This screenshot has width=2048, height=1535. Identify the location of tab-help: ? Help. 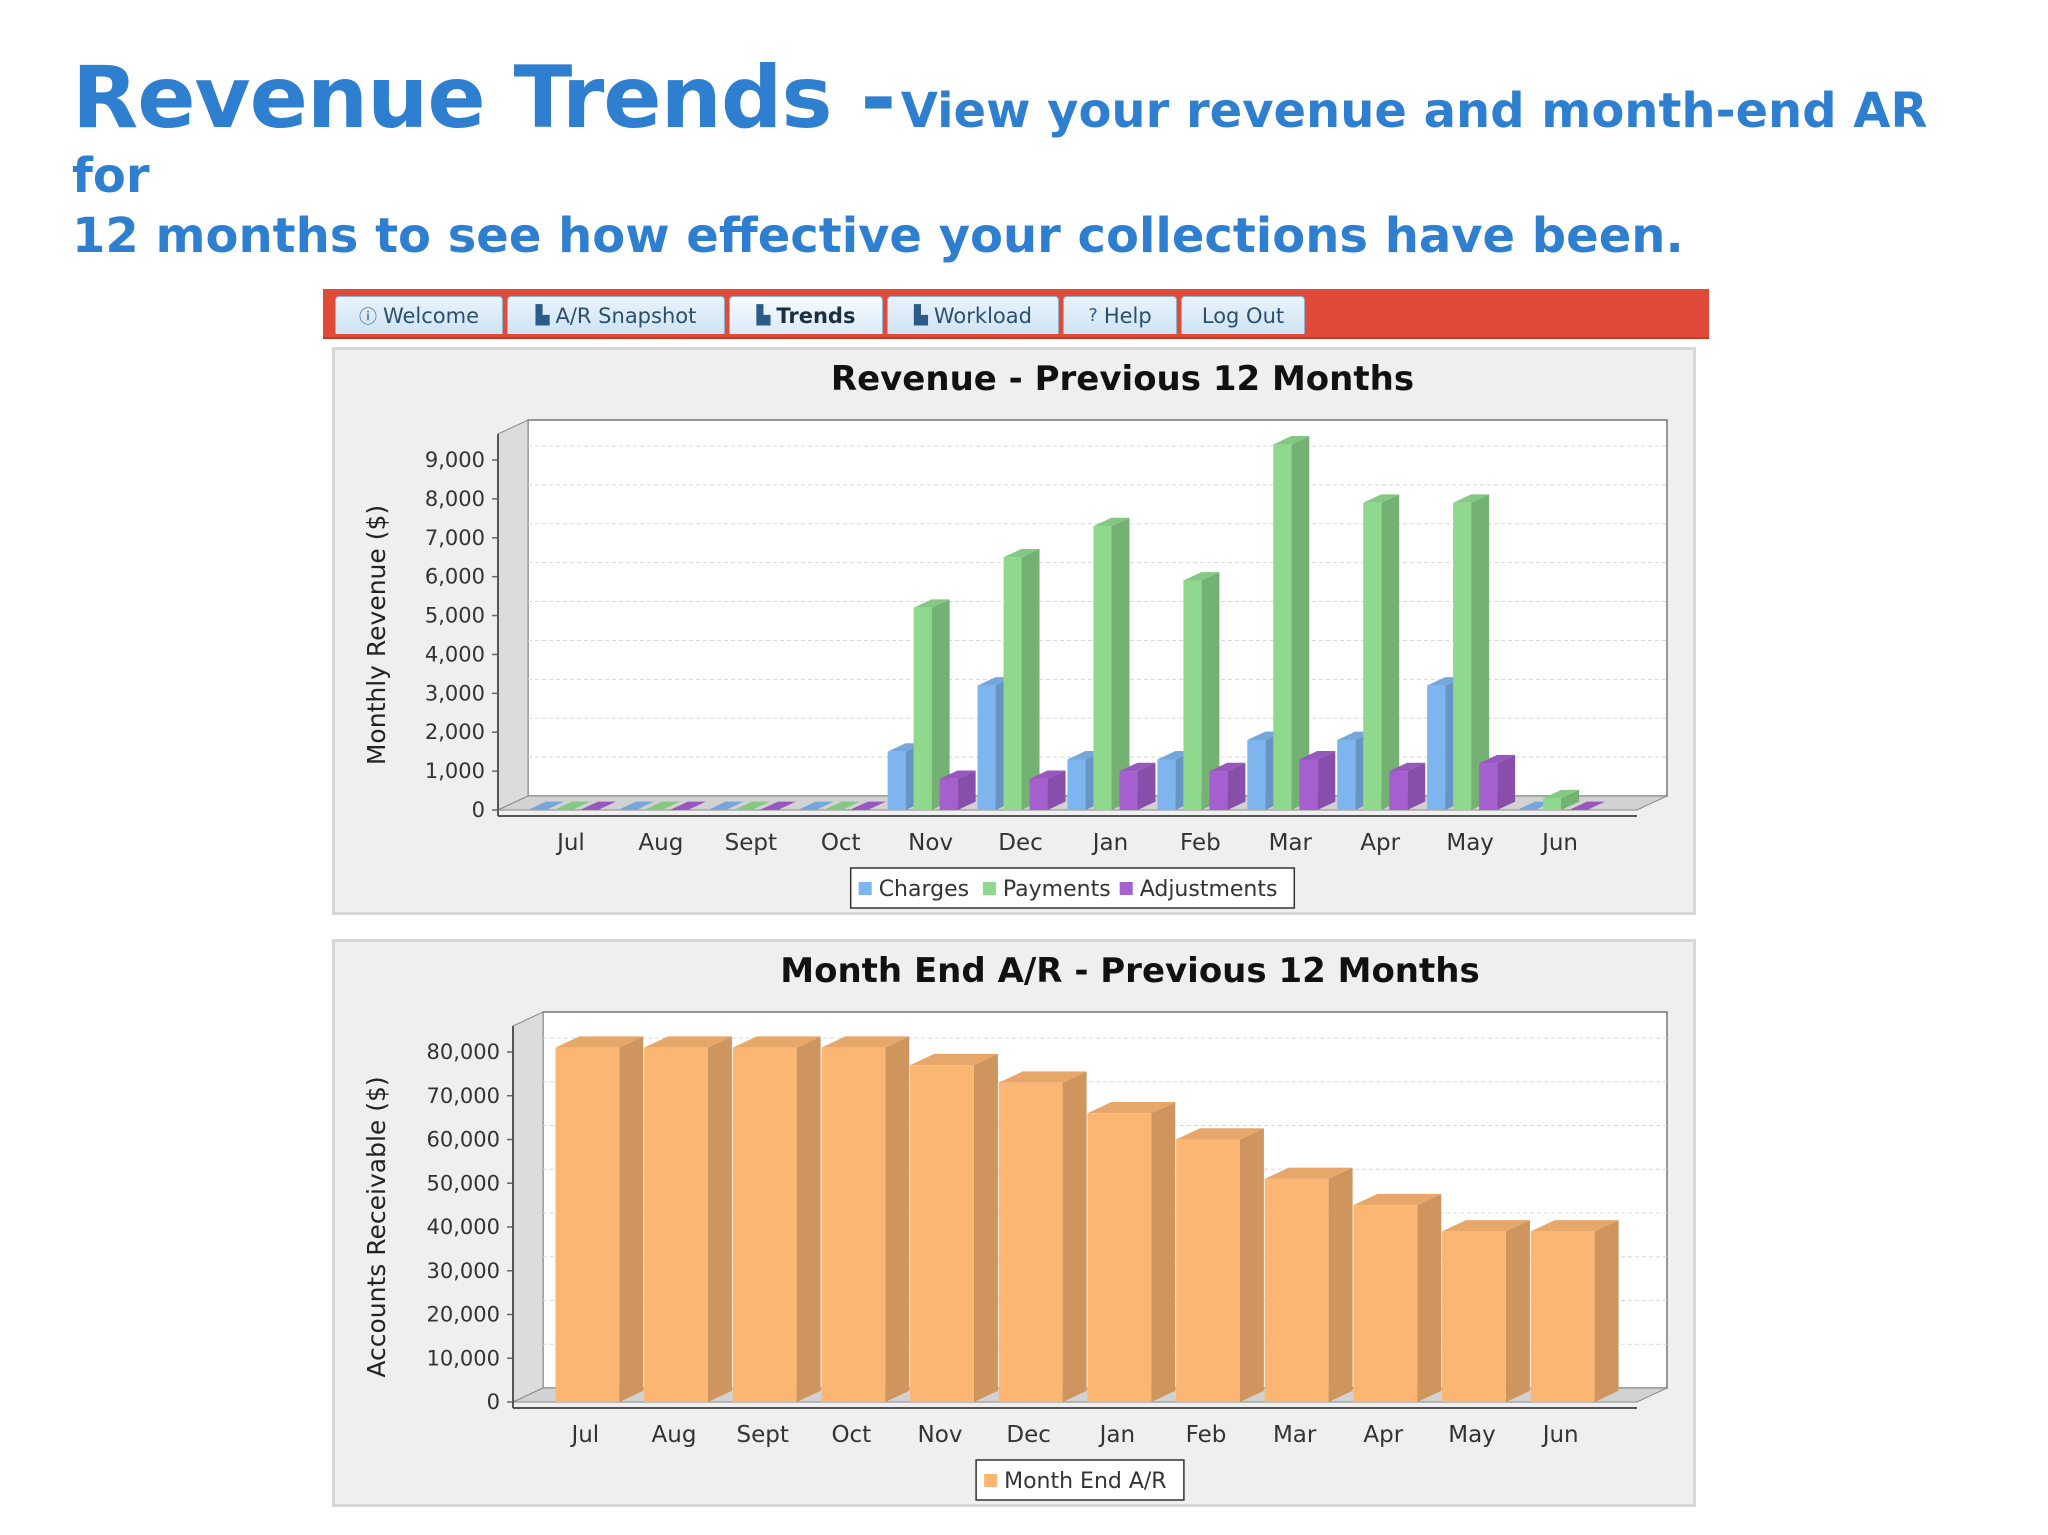
(1120, 315).